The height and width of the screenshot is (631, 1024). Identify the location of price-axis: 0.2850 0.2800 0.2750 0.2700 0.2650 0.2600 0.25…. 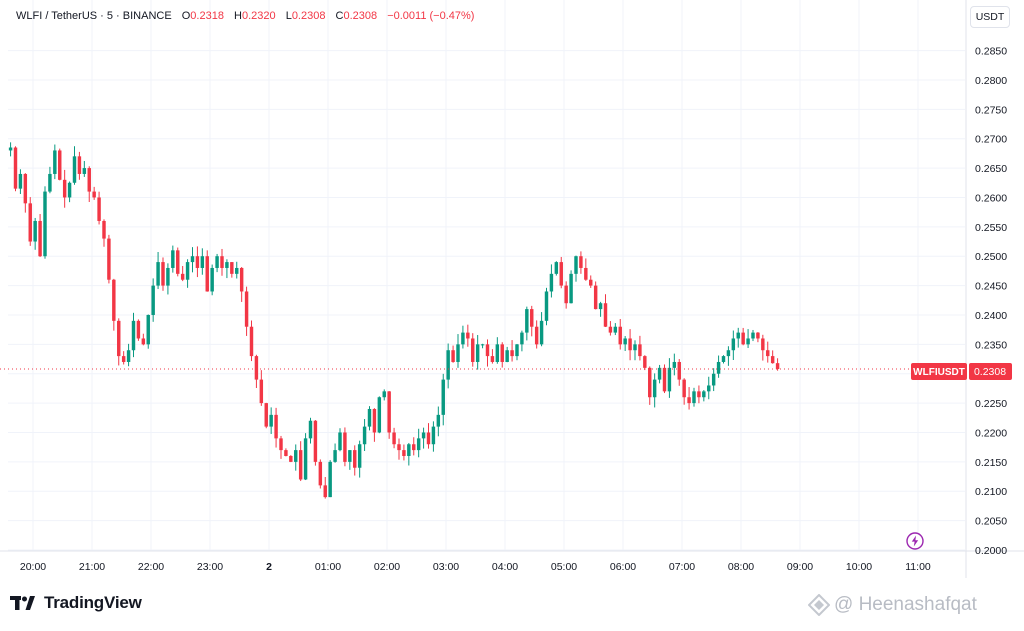
(991, 301).